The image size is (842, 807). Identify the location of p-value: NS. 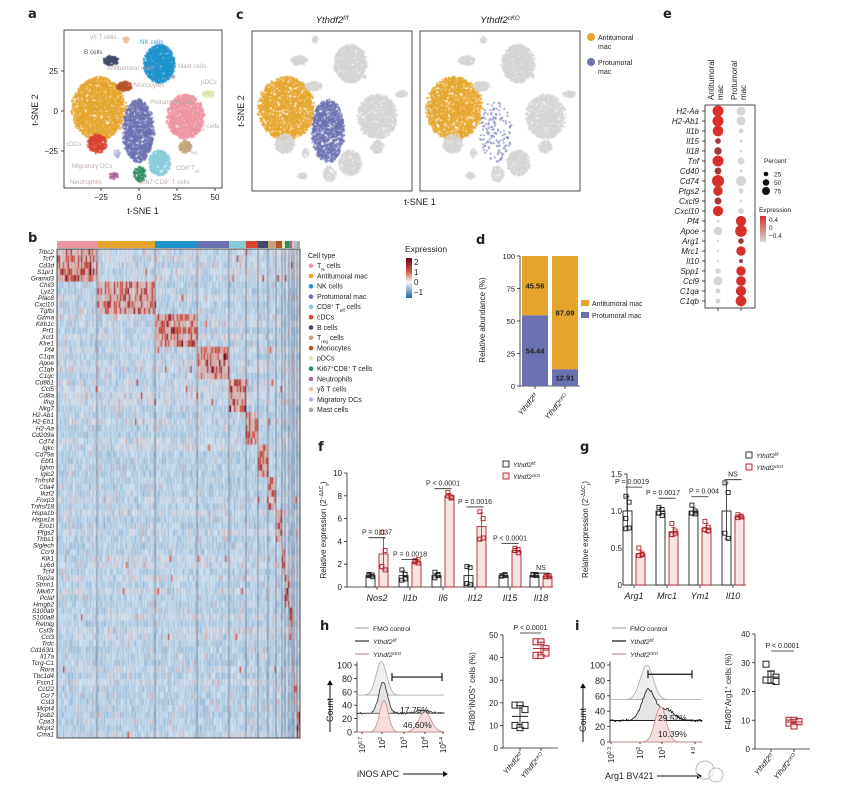
(541, 568).